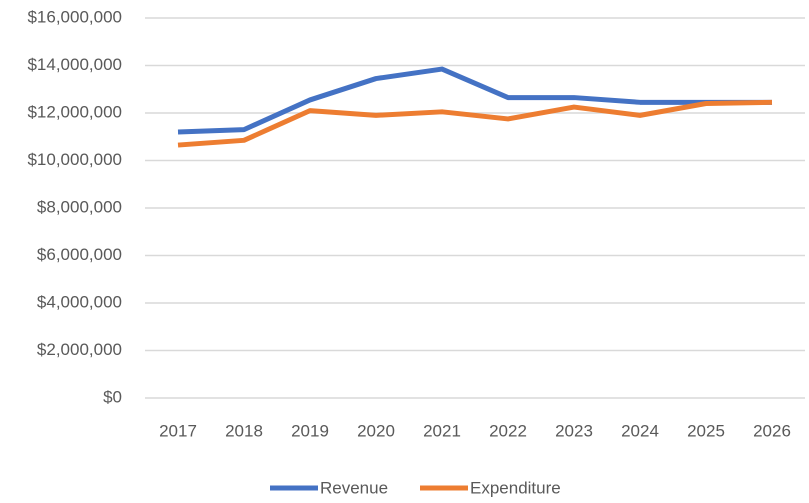 The height and width of the screenshot is (503, 809). I want to click on y-tick-label: $8,000,000, so click(79, 206).